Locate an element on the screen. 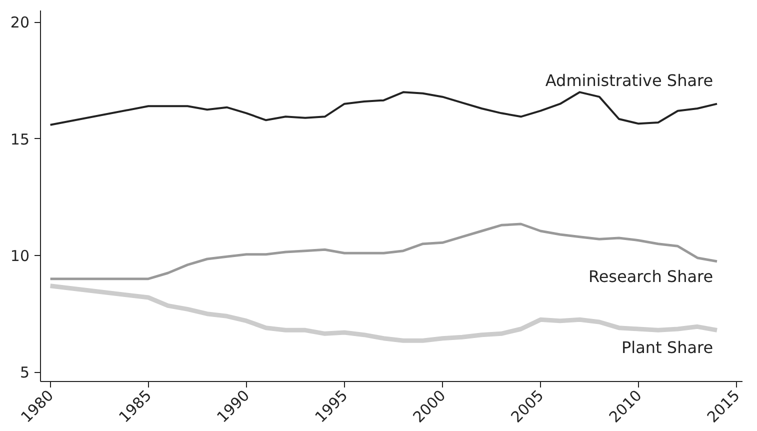  series-label: Plant Share is located at coordinates (668, 348).